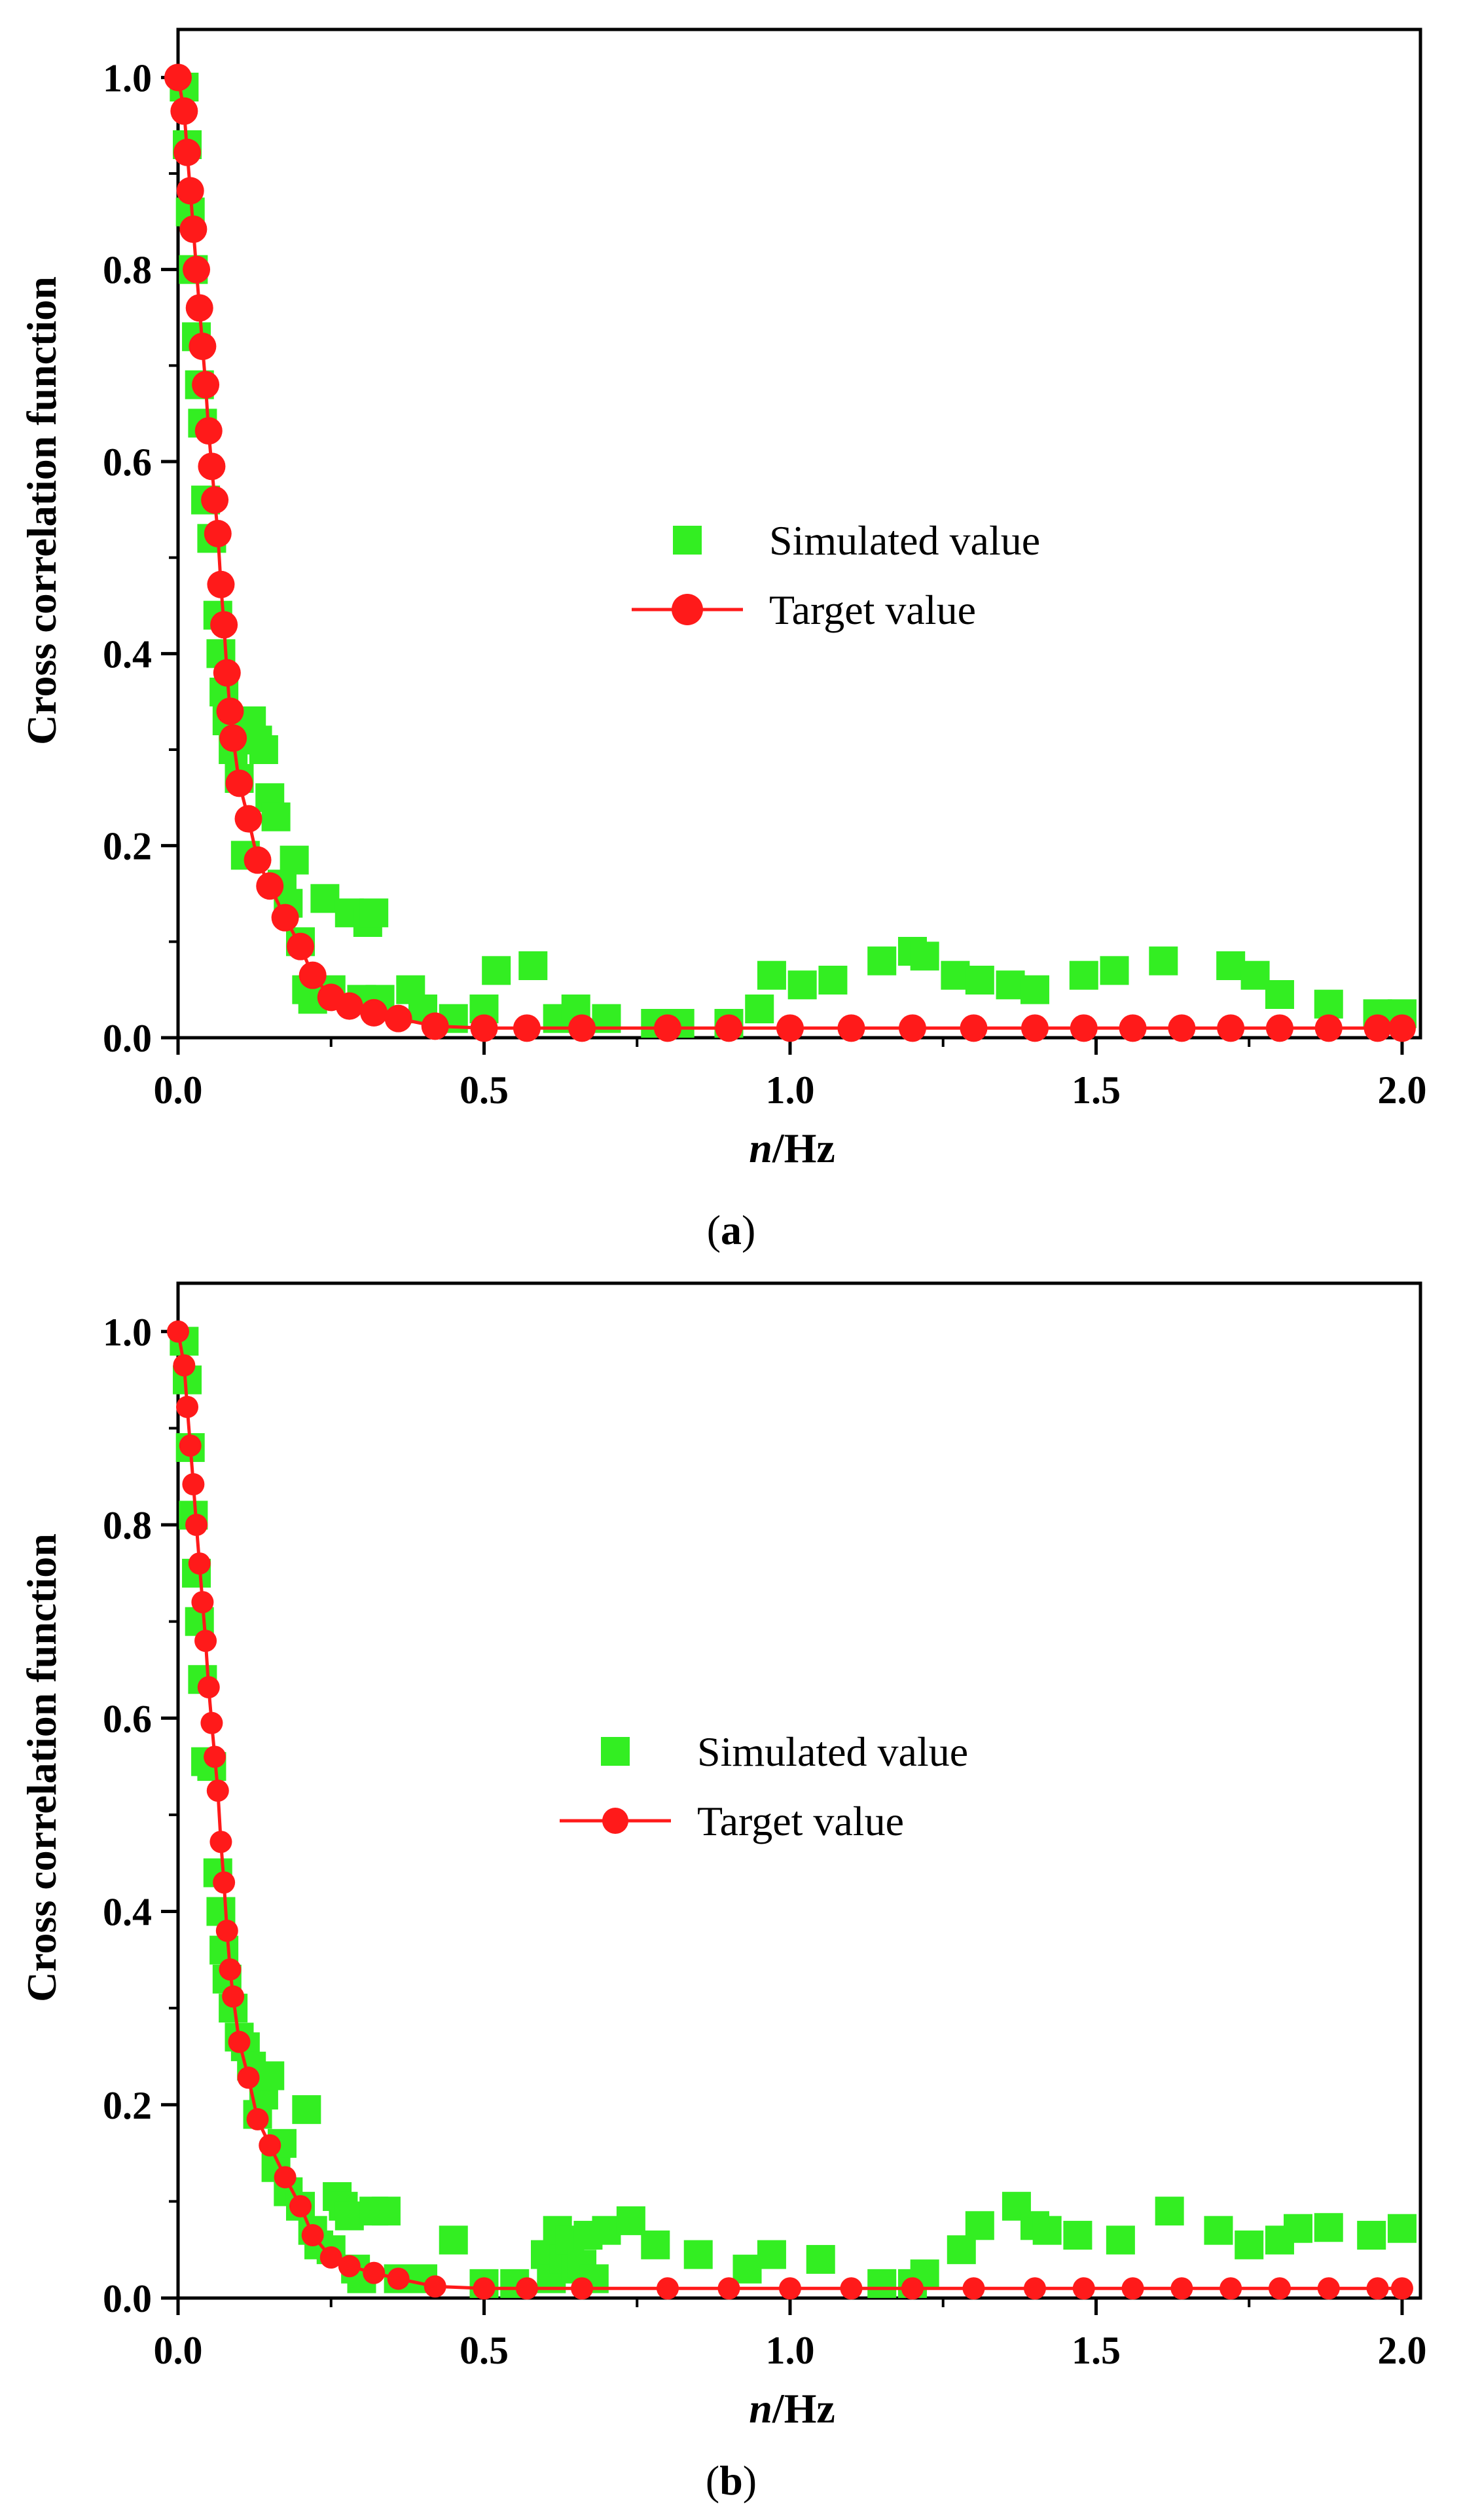 This screenshot has height=2520, width=1463. What do you see at coordinates (127, 654) in the screenshot?
I see `y-tick-label: 0.4` at bounding box center [127, 654].